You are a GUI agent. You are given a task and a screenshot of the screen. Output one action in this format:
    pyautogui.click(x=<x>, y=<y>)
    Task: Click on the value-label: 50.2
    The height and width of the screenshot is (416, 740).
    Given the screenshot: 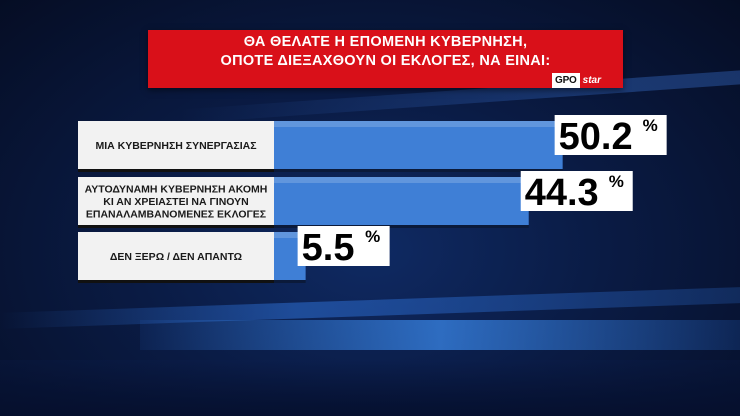 What is the action you would take?
    pyautogui.click(x=596, y=137)
    